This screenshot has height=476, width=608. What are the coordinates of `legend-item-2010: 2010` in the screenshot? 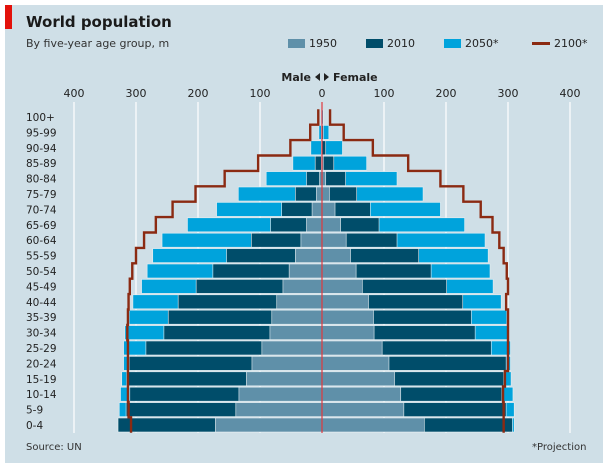 It's located at (390, 43).